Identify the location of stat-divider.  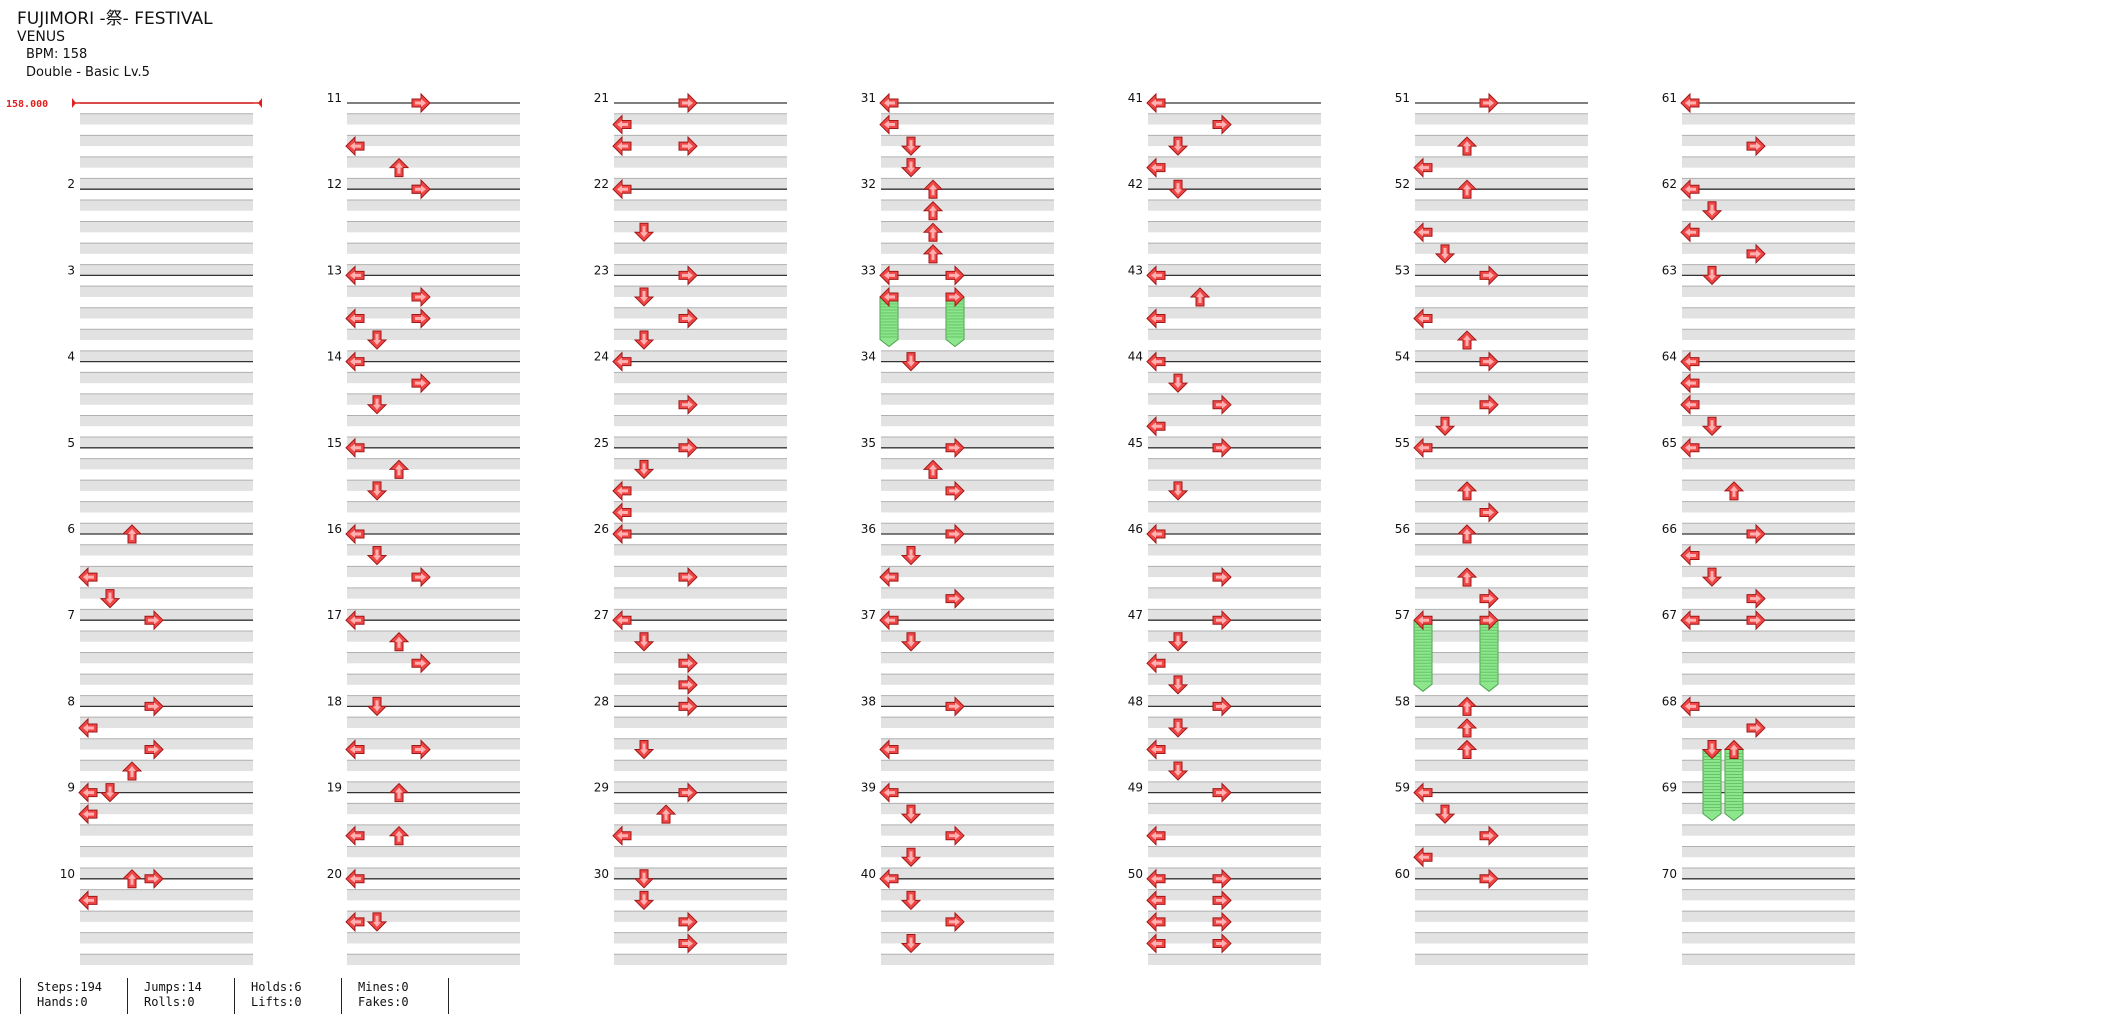
(449, 996).